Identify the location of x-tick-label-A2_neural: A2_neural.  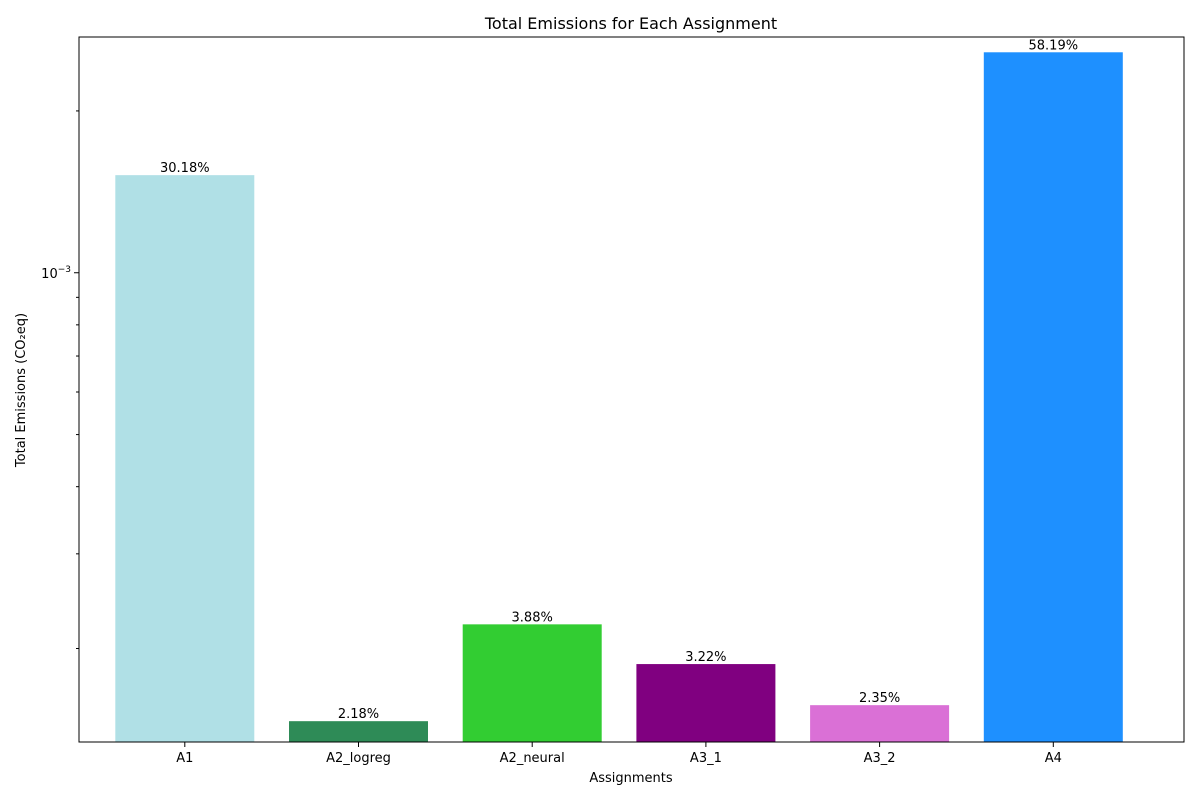
(532, 758).